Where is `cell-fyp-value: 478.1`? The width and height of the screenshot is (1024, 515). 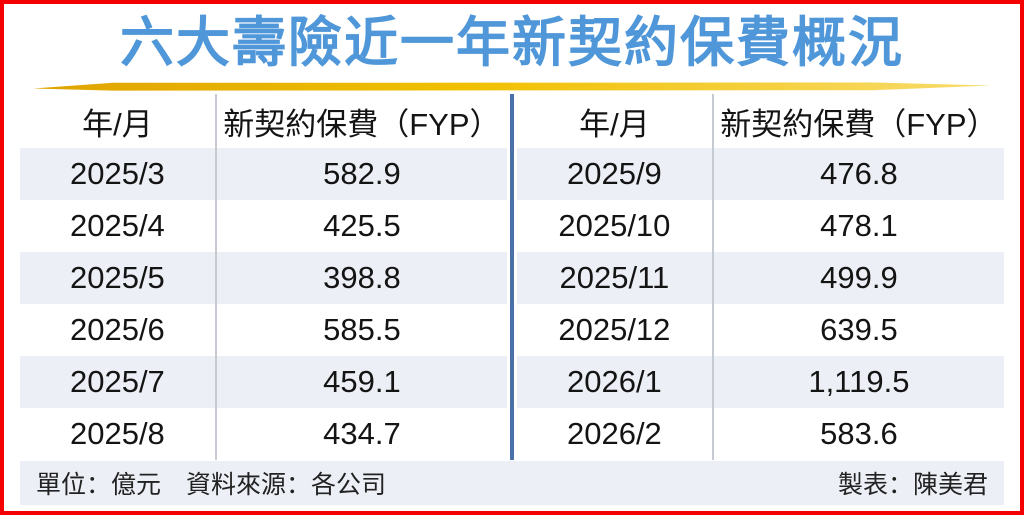
cell-fyp-value: 478.1 is located at coordinates (859, 225).